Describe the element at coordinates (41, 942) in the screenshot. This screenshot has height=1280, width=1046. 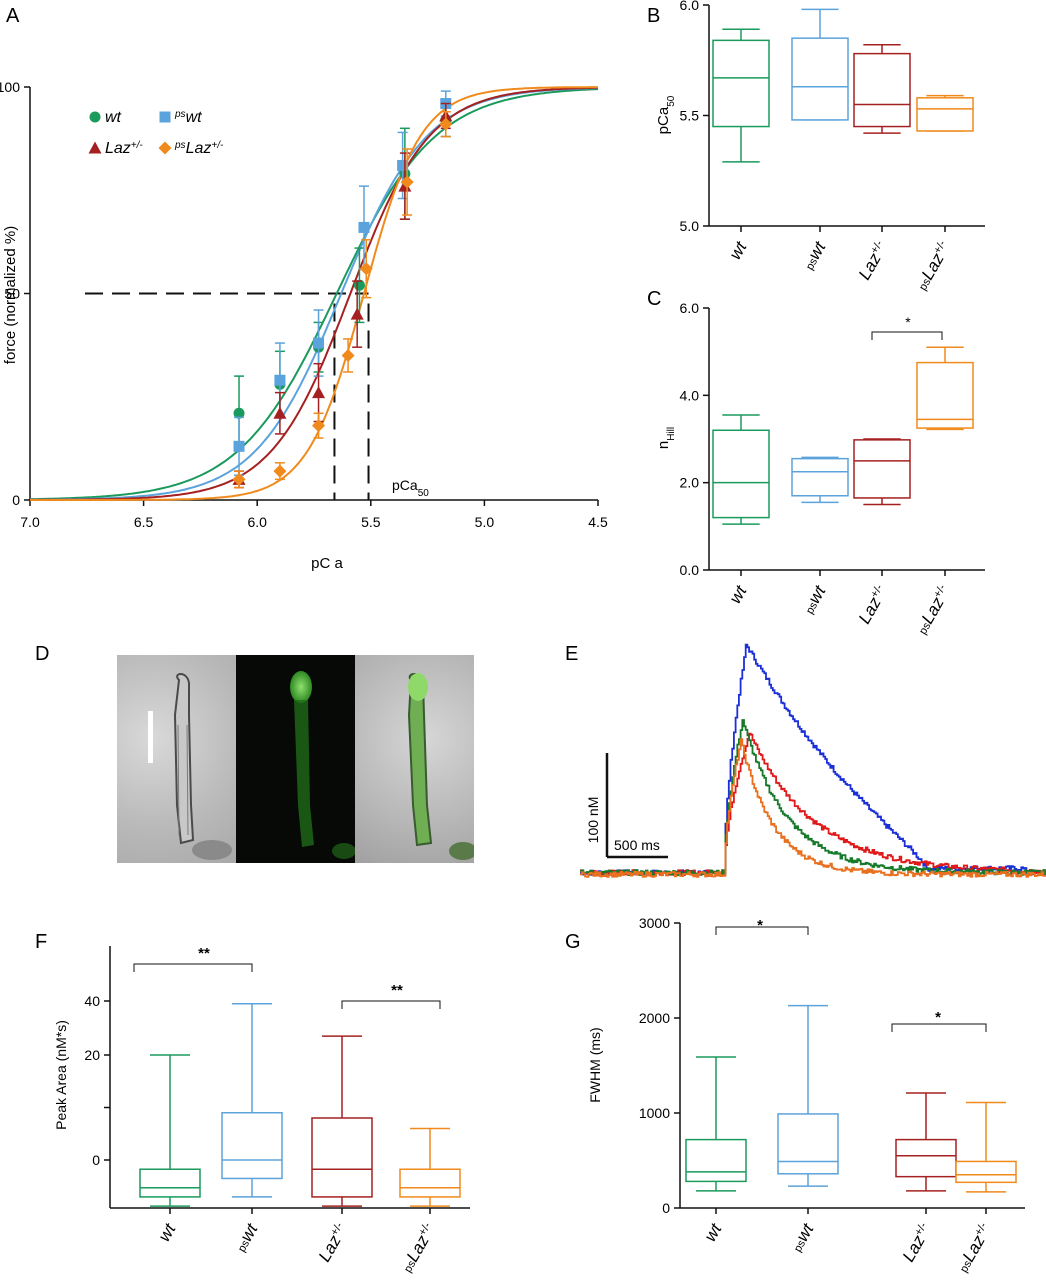
I see `panel-label-f: F` at that location.